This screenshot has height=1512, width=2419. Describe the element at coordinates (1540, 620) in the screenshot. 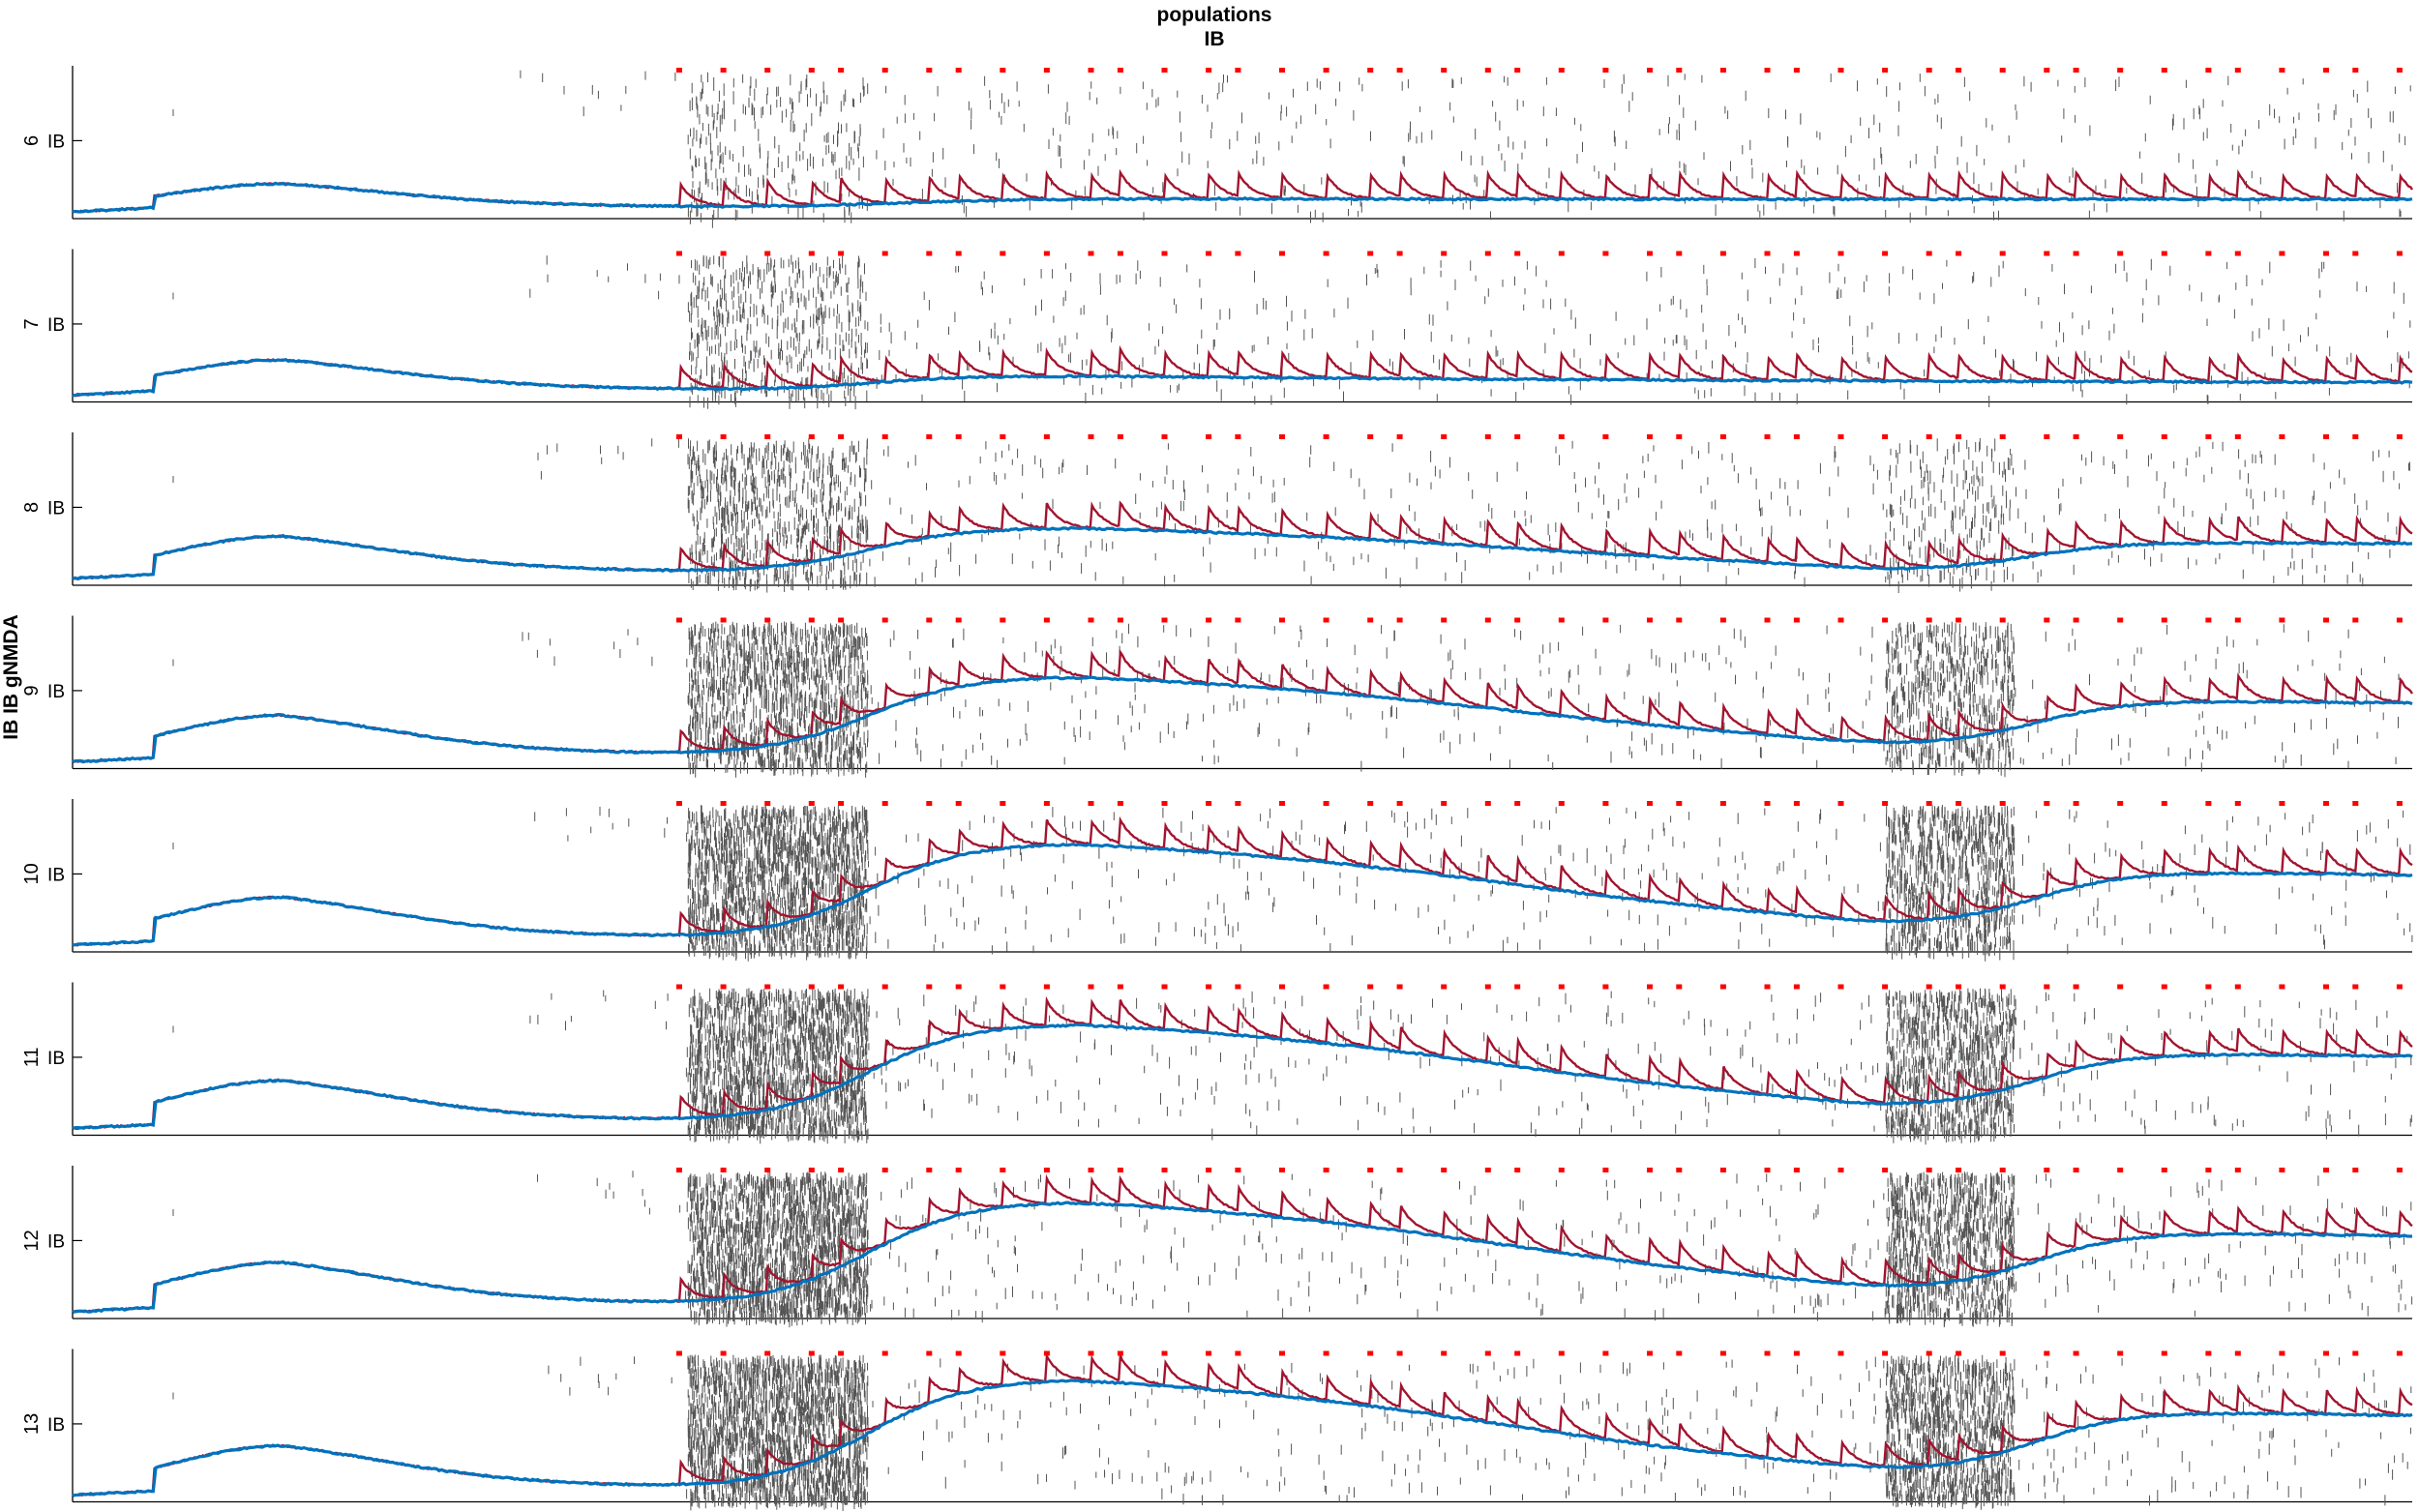

I see `pulse-markers` at that location.